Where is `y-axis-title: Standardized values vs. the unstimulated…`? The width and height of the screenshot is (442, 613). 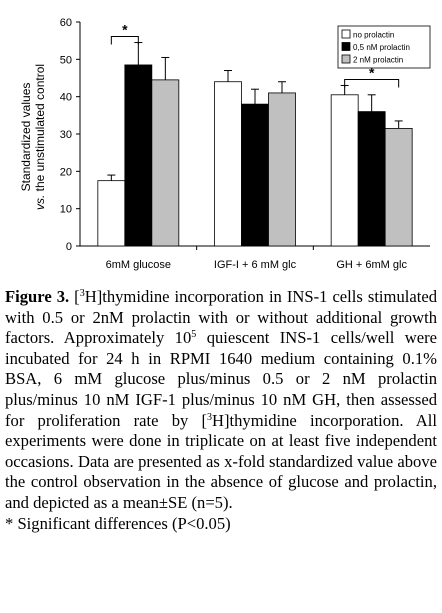 y-axis-title: Standardized values vs. the unstimulated… is located at coordinates (33, 137).